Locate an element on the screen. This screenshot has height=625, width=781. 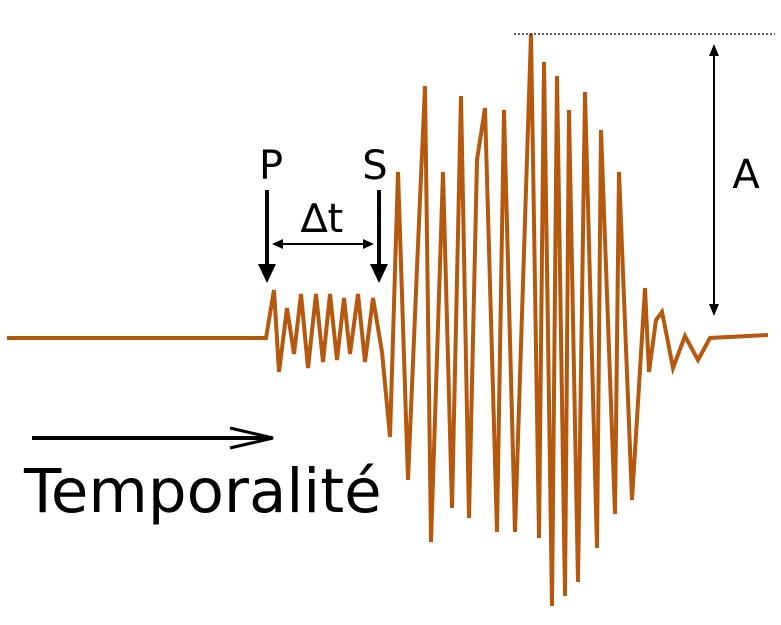
p-wave-label: P is located at coordinates (271, 166).